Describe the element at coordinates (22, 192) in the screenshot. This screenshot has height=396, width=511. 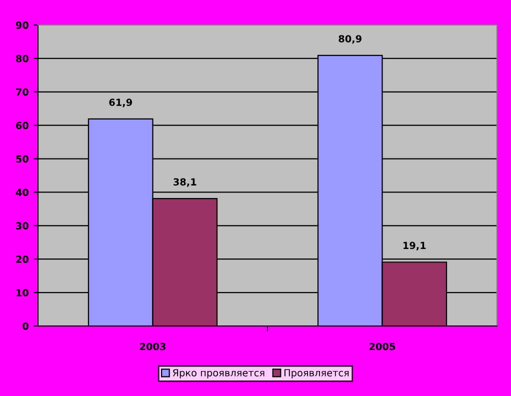
I see `y-tick-label: 40` at that location.